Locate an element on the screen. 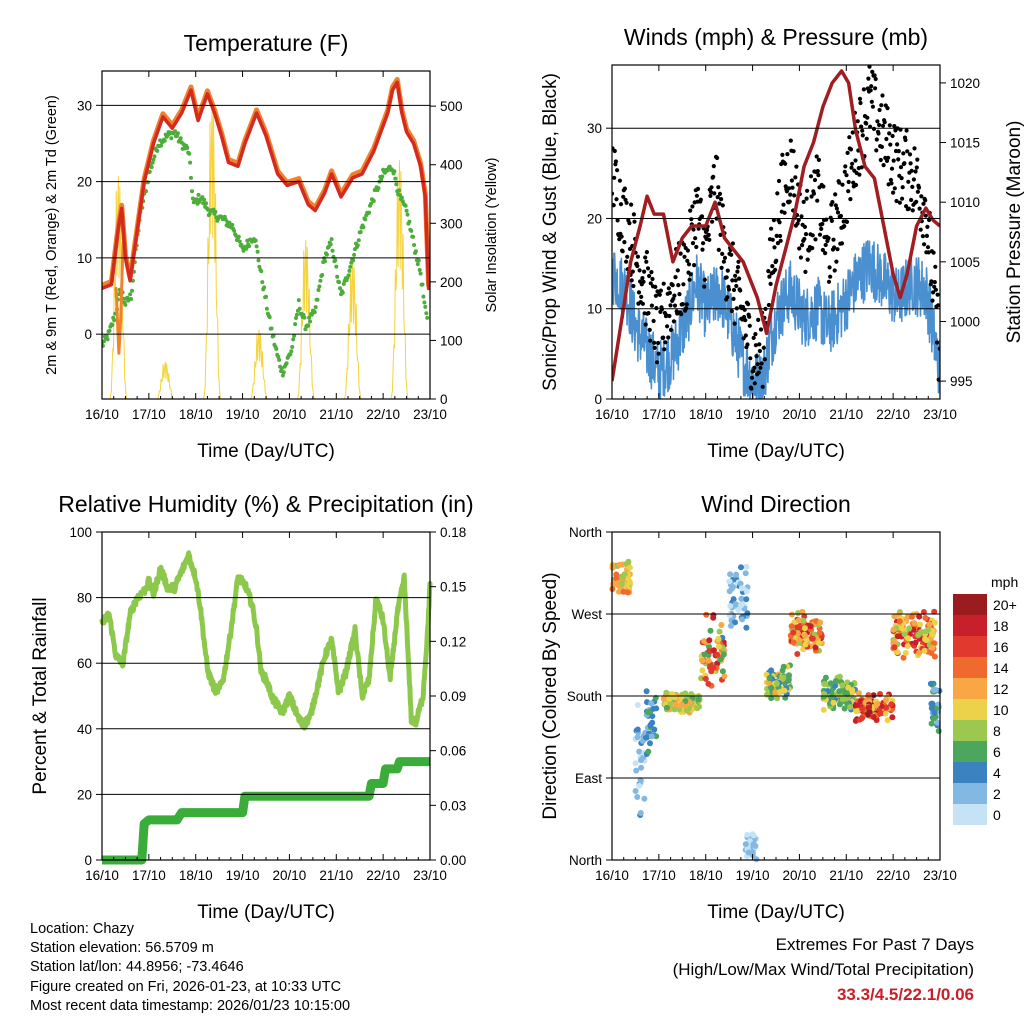 Image resolution: width=1024 pixels, height=1024 pixels. dir-xtick-label: 21/10 is located at coordinates (846, 875).